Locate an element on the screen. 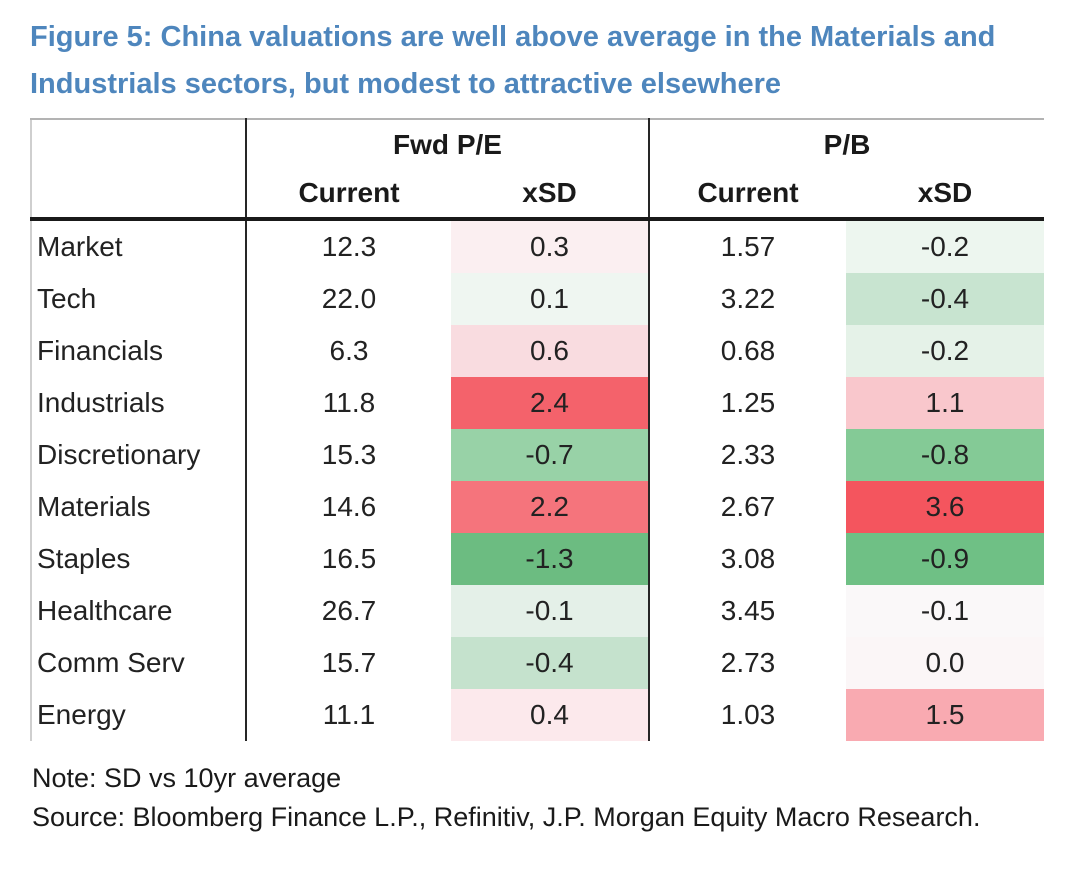 The width and height of the screenshot is (1080, 884). pb-xsd-value: -0.4 is located at coordinates (945, 299).